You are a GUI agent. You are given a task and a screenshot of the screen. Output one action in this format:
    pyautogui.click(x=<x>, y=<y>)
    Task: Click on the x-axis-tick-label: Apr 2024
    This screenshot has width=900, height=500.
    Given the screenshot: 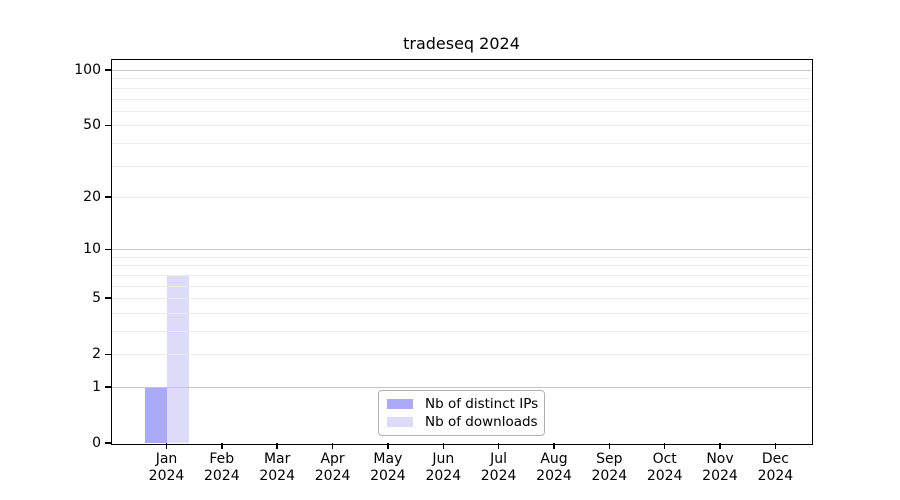 What is the action you would take?
    pyautogui.click(x=333, y=468)
    